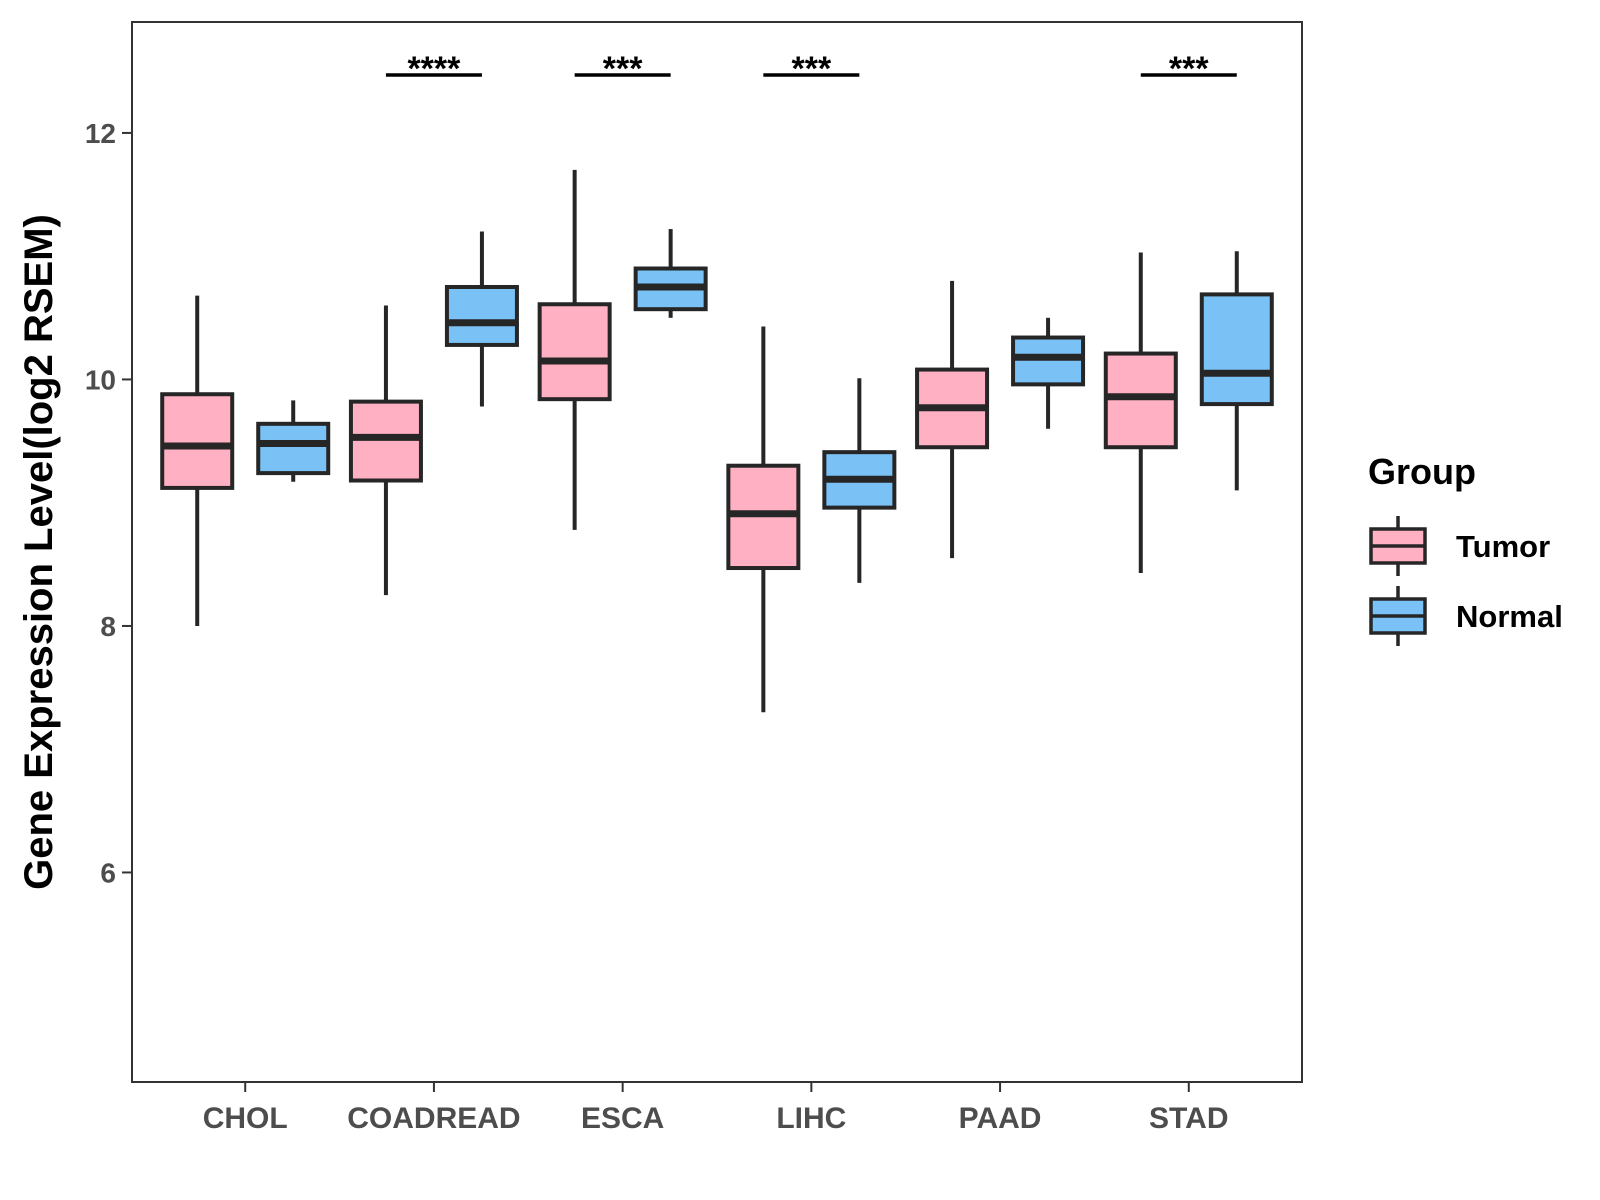 Image resolution: width=1600 pixels, height=1200 pixels. What do you see at coordinates (1398, 546) in the screenshot?
I see `legend-key-tumor` at bounding box center [1398, 546].